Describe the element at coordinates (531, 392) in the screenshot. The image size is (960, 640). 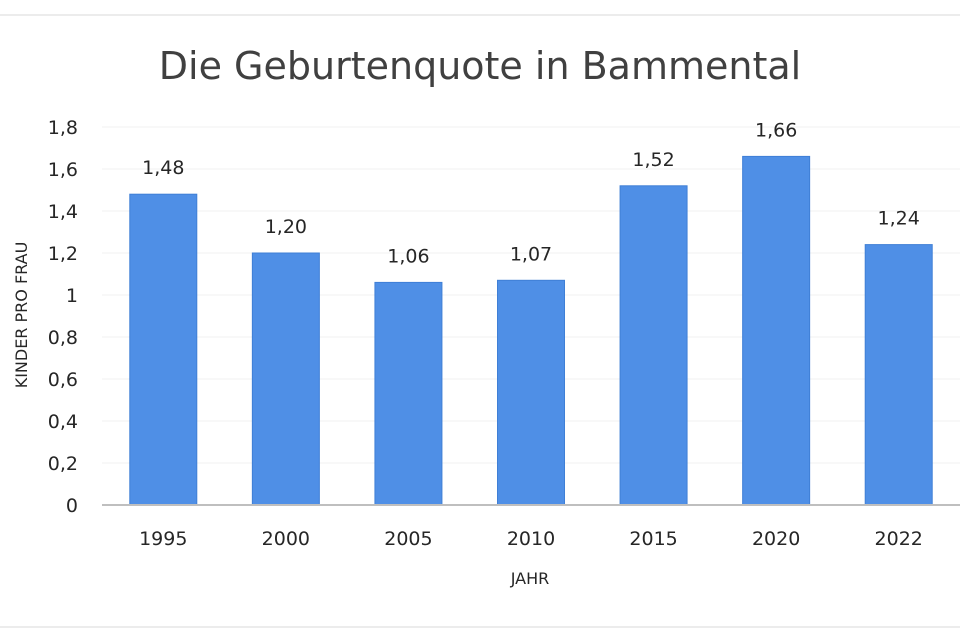
I see `bar-2010` at that location.